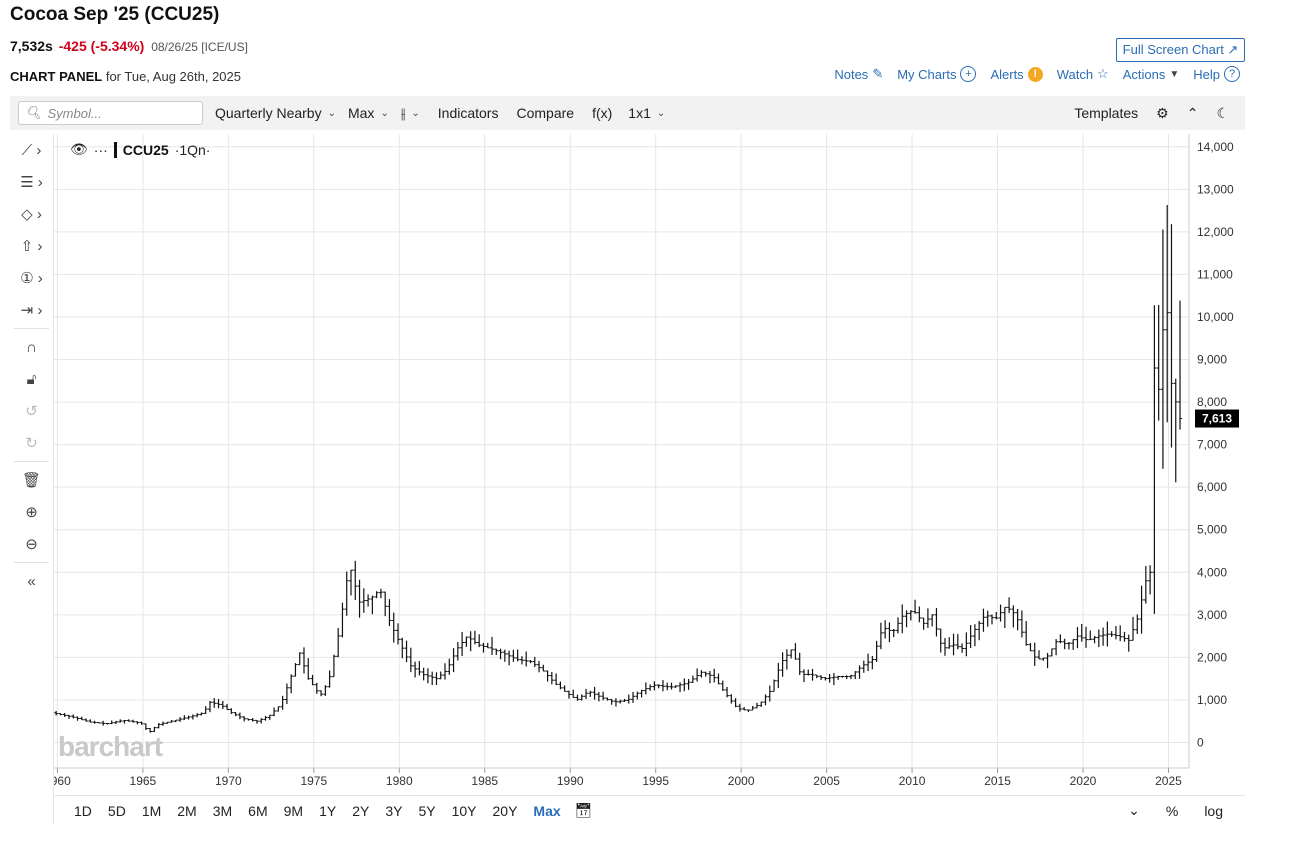 The height and width of the screenshot is (866, 1297). I want to click on range-1y: 1Y, so click(328, 810).